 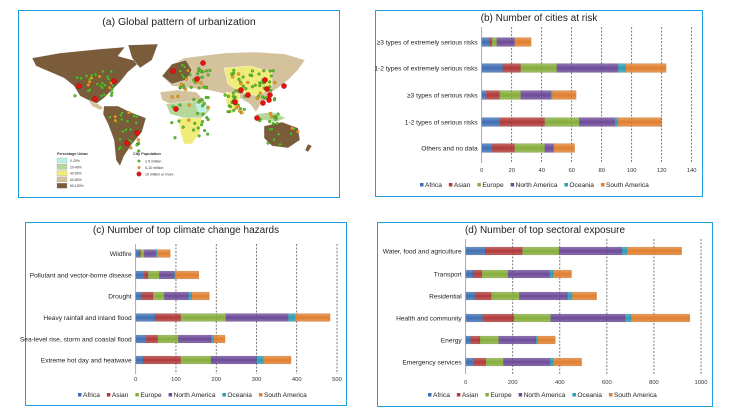 I want to click on legend-urban-title: Percentage Urban, so click(x=72, y=154).